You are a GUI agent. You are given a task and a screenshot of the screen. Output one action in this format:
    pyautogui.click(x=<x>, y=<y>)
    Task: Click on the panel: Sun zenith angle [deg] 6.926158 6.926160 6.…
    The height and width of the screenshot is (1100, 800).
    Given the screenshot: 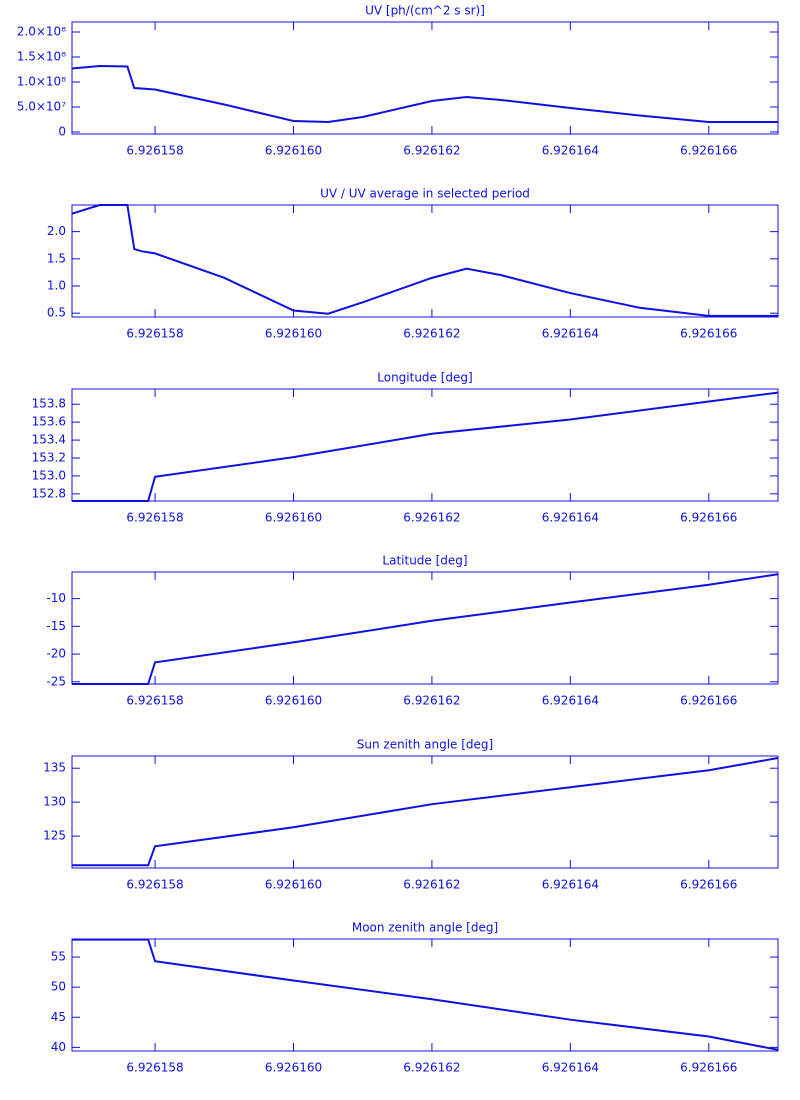 What is the action you would take?
    pyautogui.click(x=411, y=815)
    